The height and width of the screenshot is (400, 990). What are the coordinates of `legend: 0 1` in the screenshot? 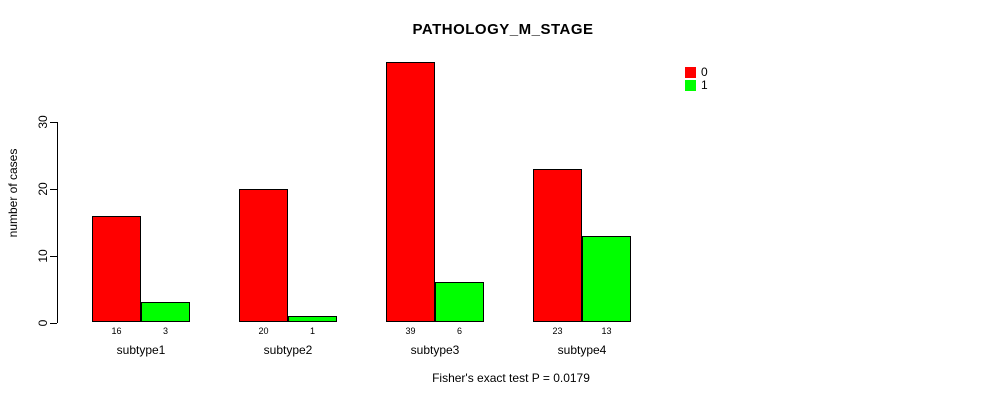 It's located at (696, 79).